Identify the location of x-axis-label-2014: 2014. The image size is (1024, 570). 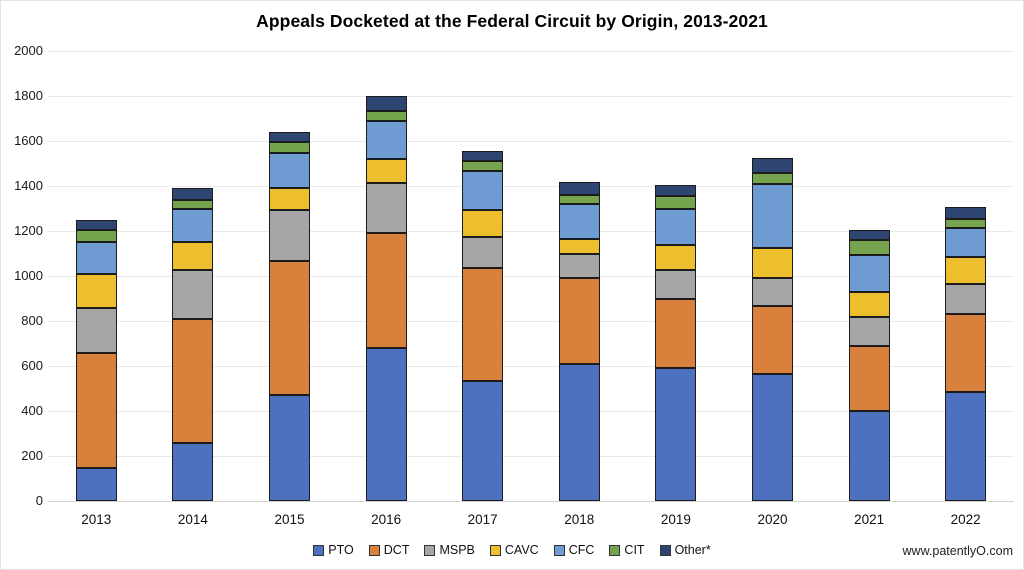
(192, 519).